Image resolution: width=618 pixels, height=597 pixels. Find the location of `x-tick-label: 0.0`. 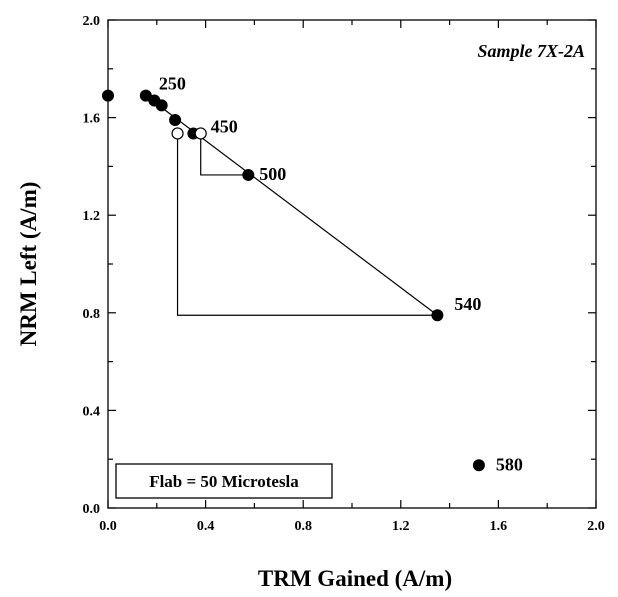

x-tick-label: 0.0 is located at coordinates (108, 526).